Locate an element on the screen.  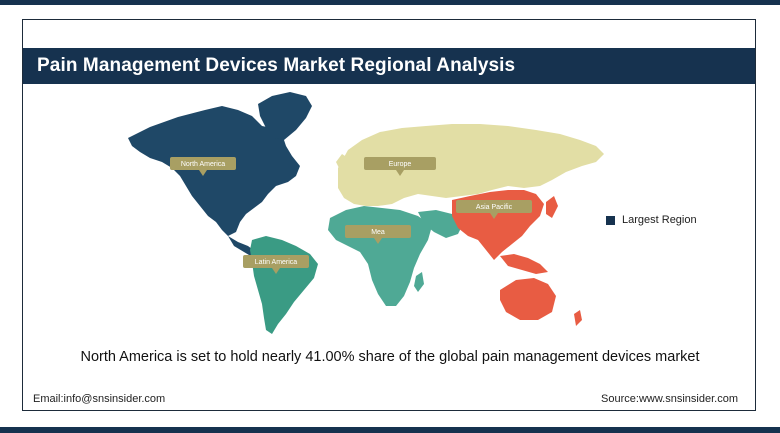
callout-label-latin-america: Latin America is located at coordinates (276, 262).